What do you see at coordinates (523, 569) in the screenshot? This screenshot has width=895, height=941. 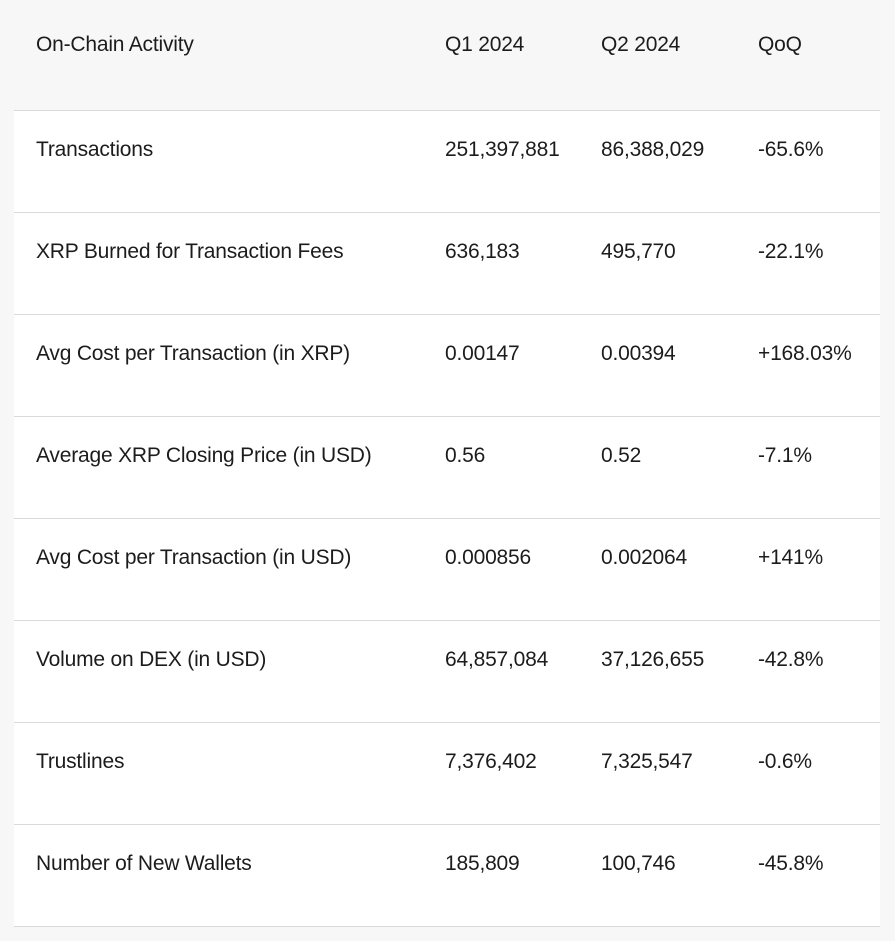 I see `q1-value: 0.000856` at bounding box center [523, 569].